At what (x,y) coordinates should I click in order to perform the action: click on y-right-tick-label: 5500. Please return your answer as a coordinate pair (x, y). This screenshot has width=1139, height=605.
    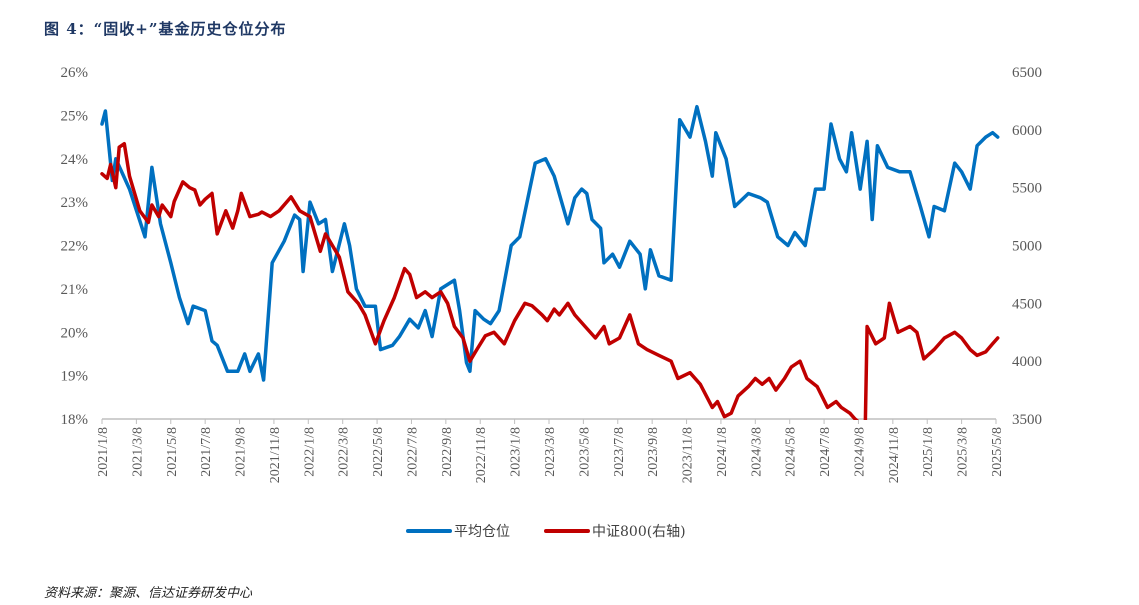
    Looking at the image, I should click on (1027, 189).